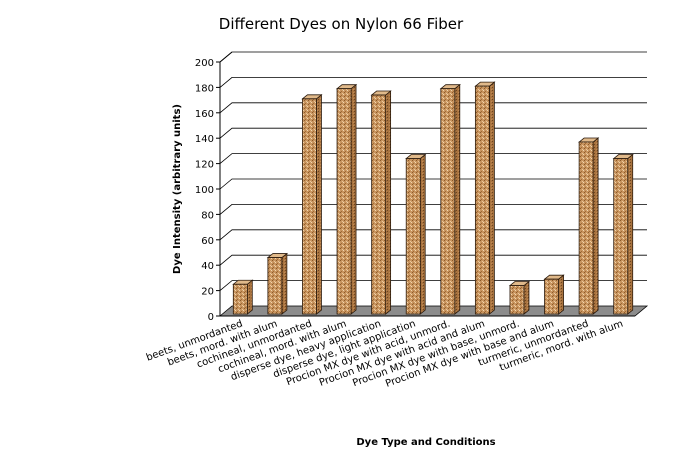 Image resolution: width=683 pixels, height=471 pixels. Describe the element at coordinates (207, 215) in the screenshot. I see `y-tick-label: 80` at that location.